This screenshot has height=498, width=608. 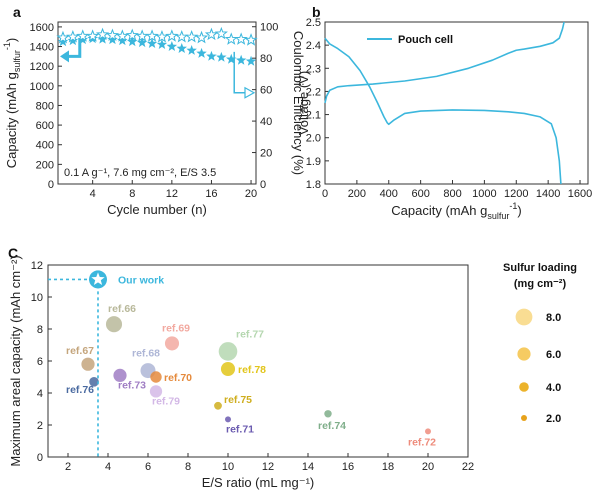 What do you see at coordinates (250, 92) in the screenshot?
I see `efficiency-arrow-head` at bounding box center [250, 92].